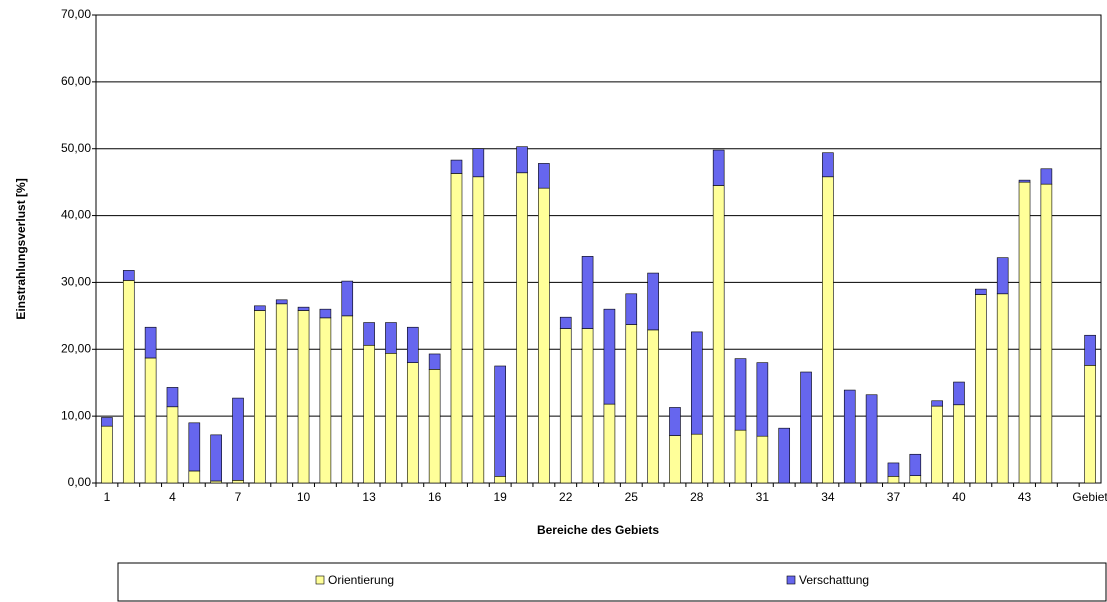 Image resolution: width=1107 pixels, height=602 pixels. Describe the element at coordinates (80, 482) in the screenshot. I see `y-tick-label: 0,00` at that location.